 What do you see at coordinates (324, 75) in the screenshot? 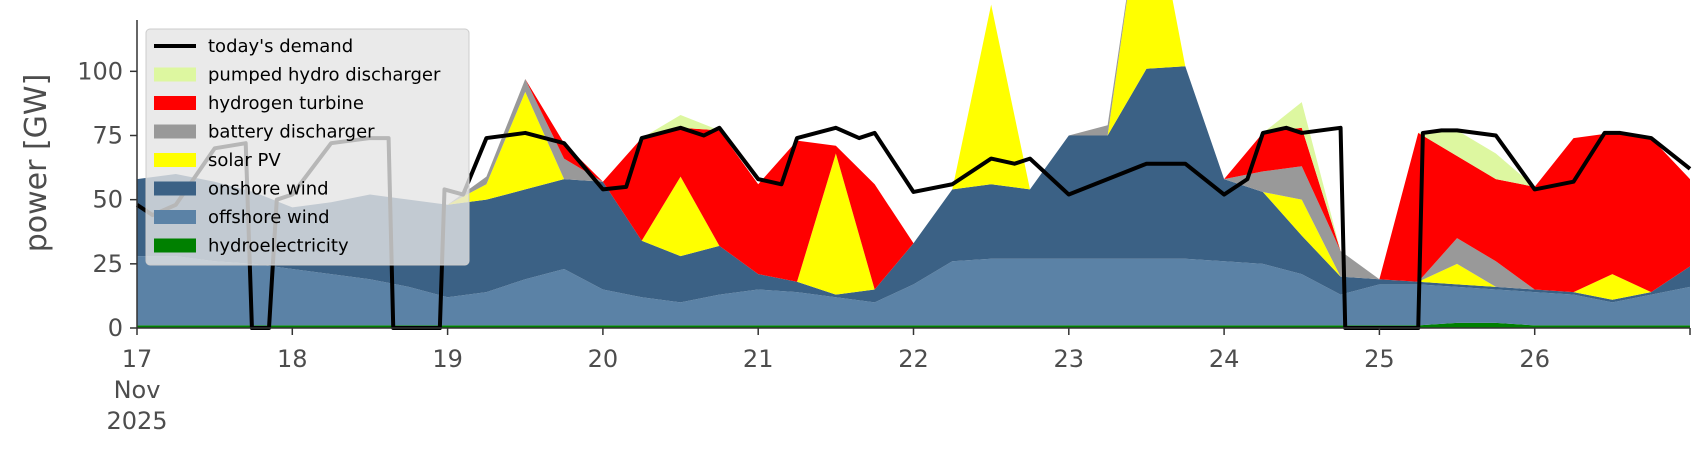
I see `legend-label: pumped hydro discharger` at bounding box center [324, 75].